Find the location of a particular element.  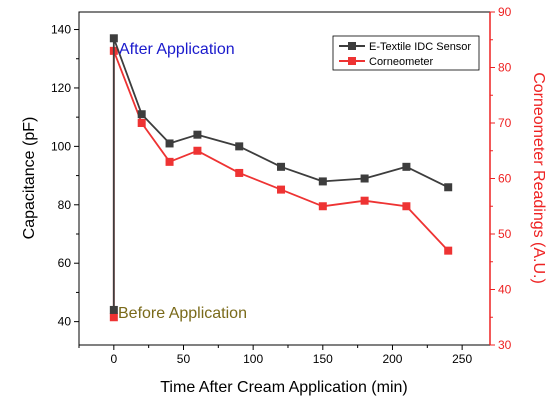

legend-label-corneometer: Corneometer is located at coordinates (401, 62).